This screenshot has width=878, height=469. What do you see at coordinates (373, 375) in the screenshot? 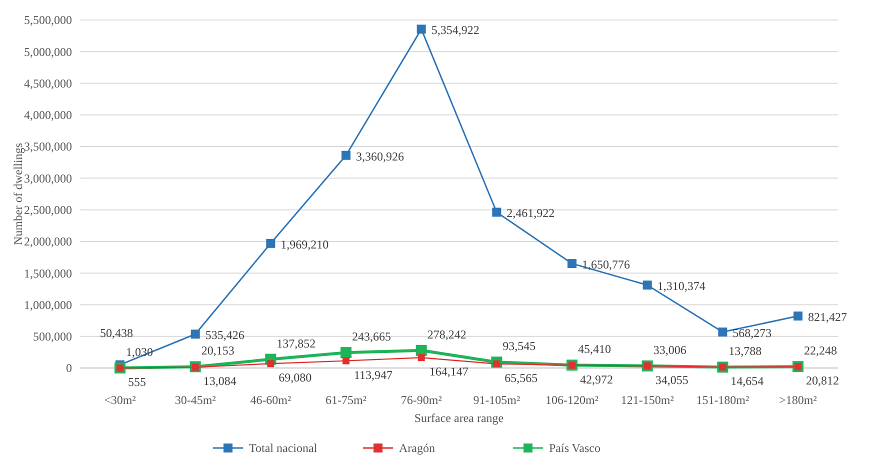
I see `data-label: 113,947` at bounding box center [373, 375].